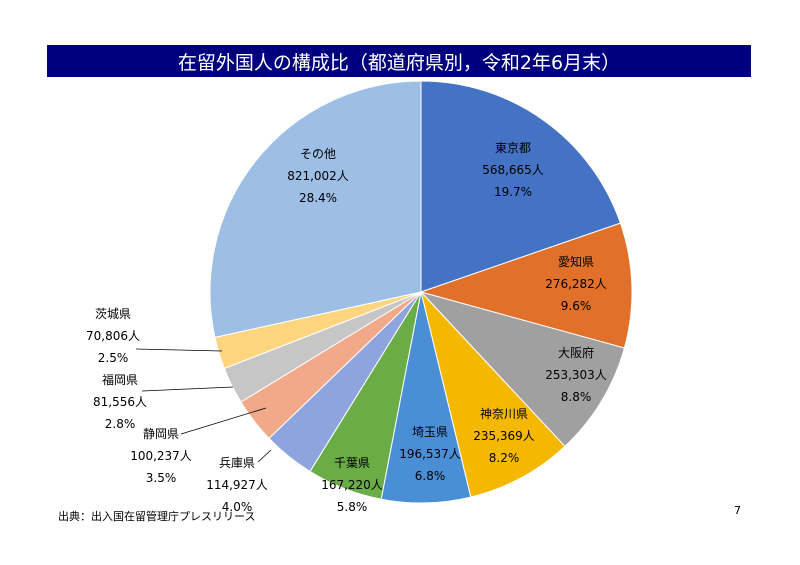  Describe the element at coordinates (352, 463) in the screenshot. I see `slice-name-label: 千葉県` at that location.